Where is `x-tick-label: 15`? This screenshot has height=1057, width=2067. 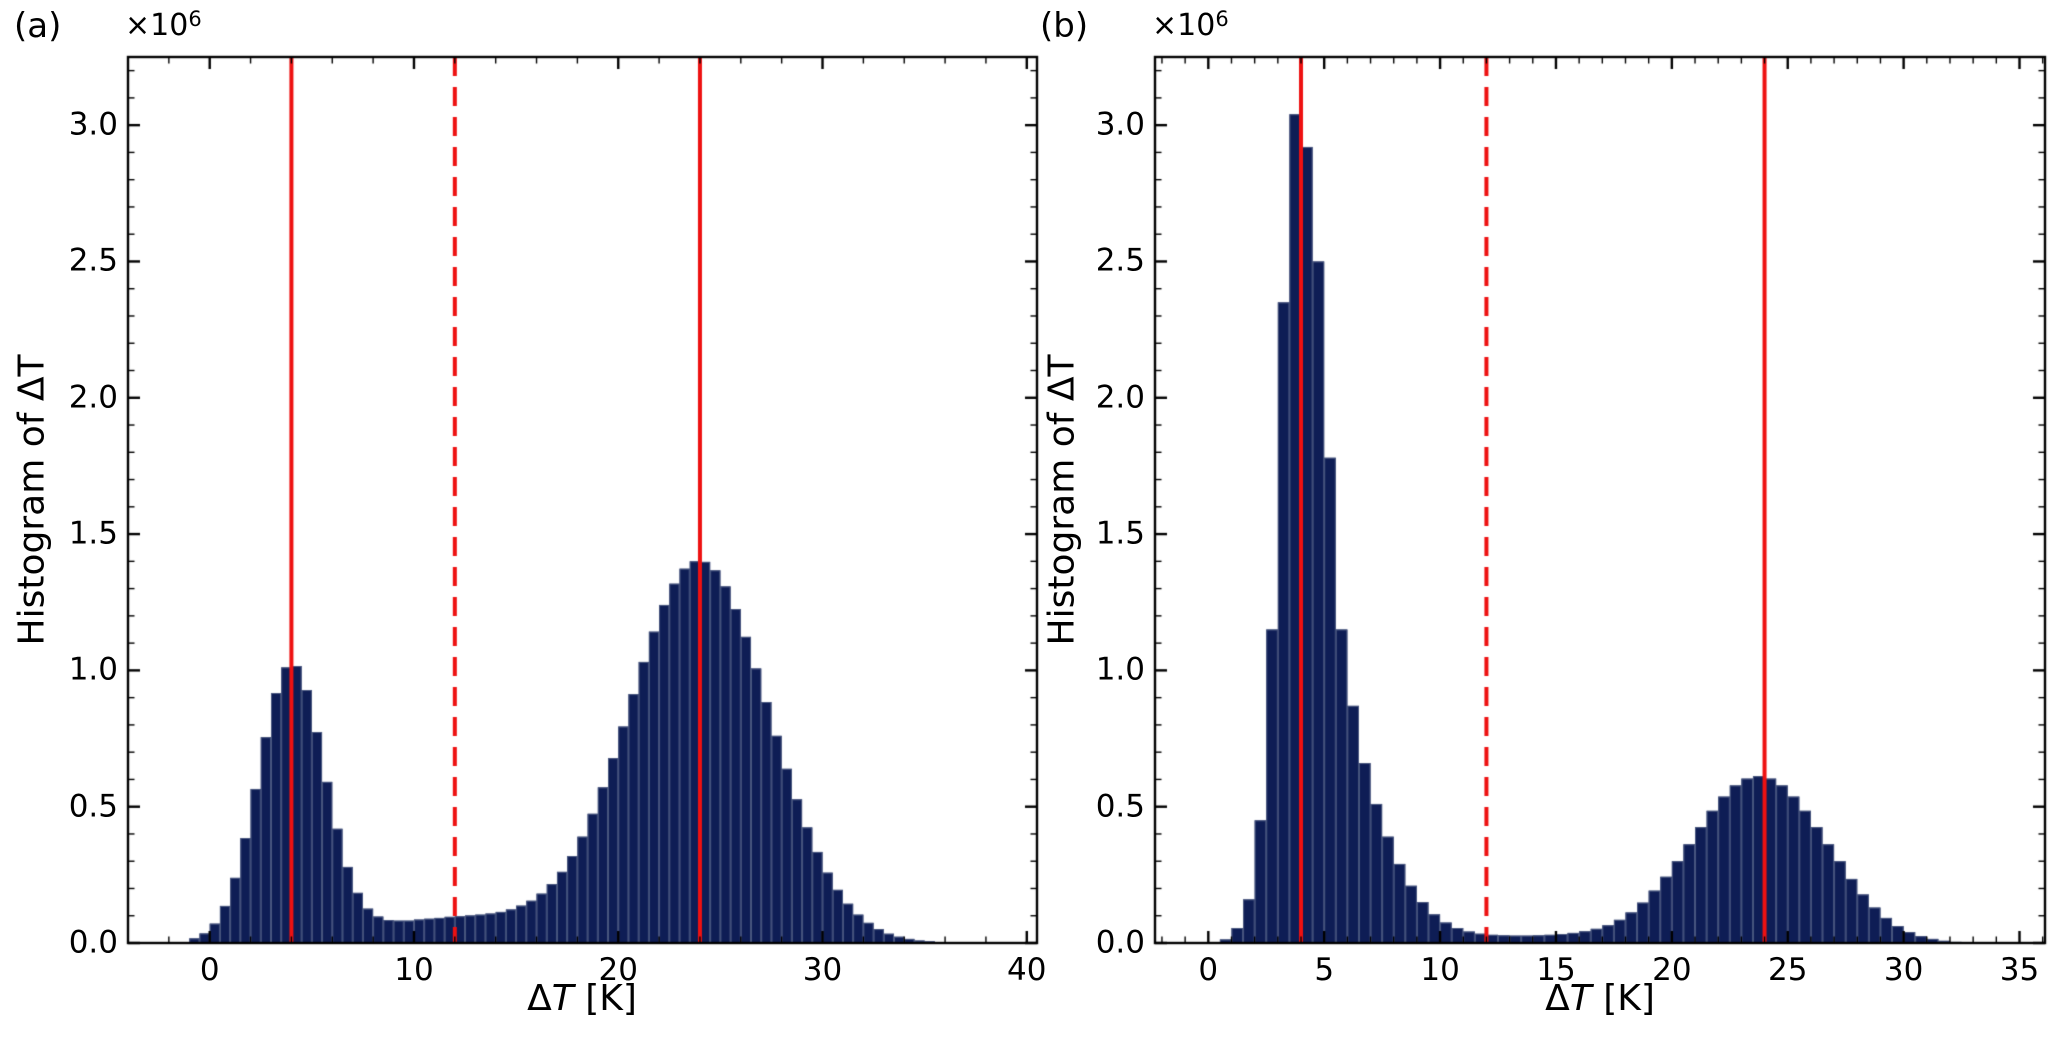 x-tick-label: 15 is located at coordinates (1556, 970).